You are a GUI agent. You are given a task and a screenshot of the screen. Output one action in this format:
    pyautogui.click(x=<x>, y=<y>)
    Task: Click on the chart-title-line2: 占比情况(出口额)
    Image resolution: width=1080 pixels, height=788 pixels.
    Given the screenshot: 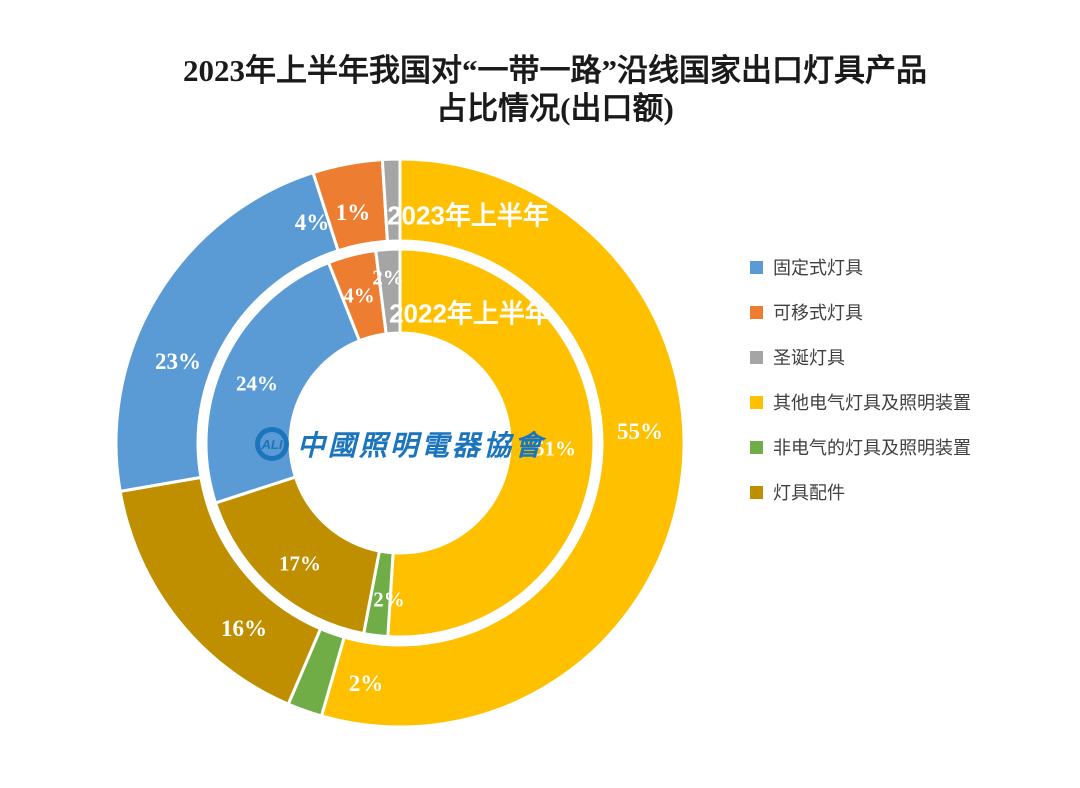 What is the action you would take?
    pyautogui.click(x=555, y=108)
    